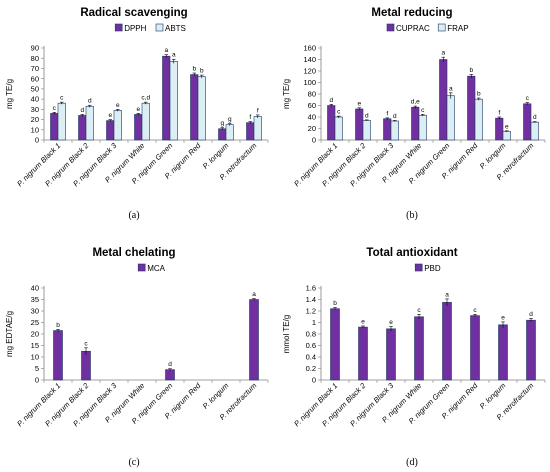 The width and height of the screenshot is (550, 472). I want to click on bar-frap-p-nigrum-red, so click(478, 119).